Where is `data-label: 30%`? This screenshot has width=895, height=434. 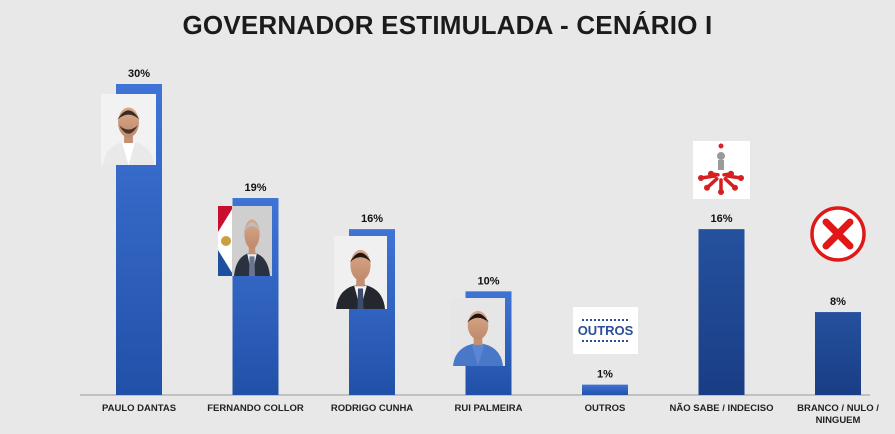 data-label: 30% is located at coordinates (139, 74).